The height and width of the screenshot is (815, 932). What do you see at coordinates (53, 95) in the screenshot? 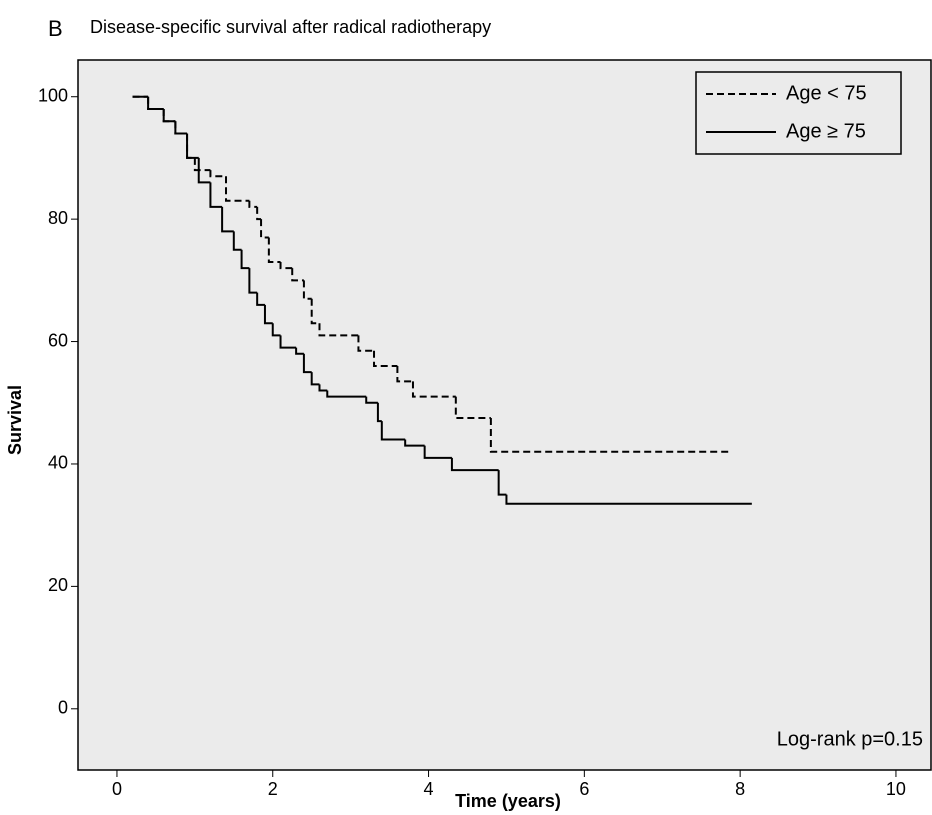
I see `y-tick-label: 100` at bounding box center [53, 95].